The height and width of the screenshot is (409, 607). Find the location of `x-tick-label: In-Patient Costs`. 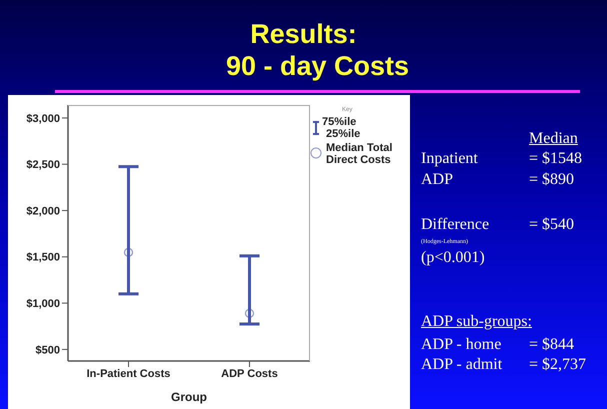

x-tick-label: In-Patient Costs is located at coordinates (128, 374).